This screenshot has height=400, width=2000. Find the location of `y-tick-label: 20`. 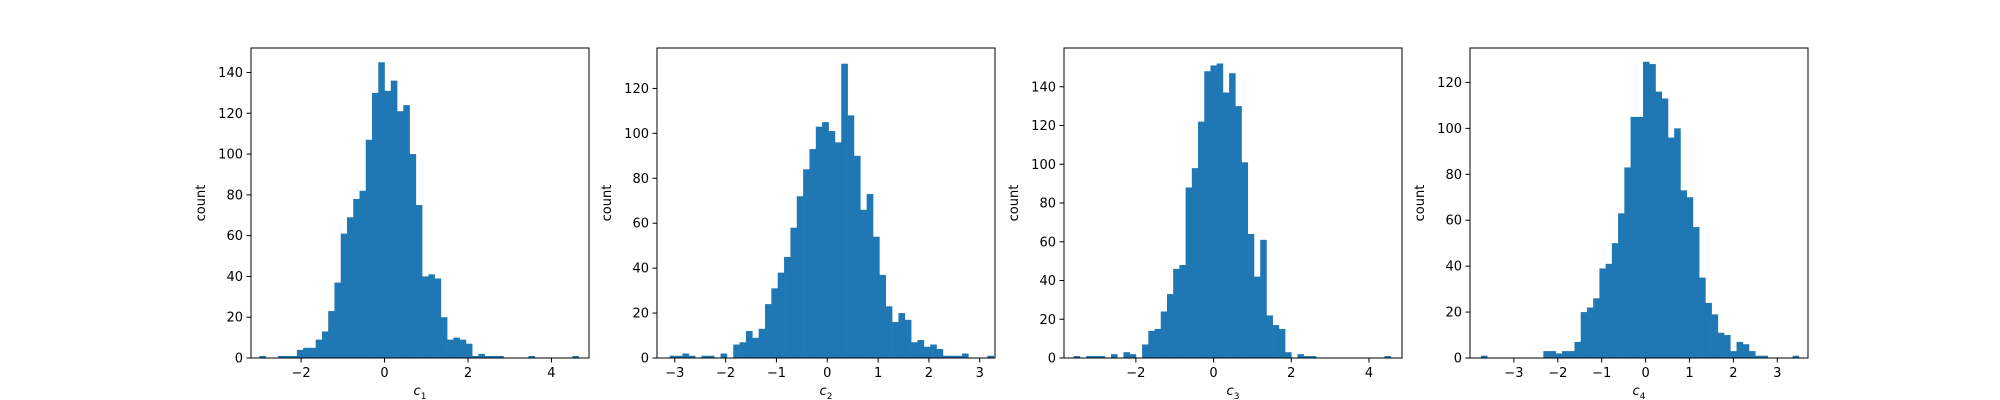

y-tick-label: 20 is located at coordinates (1047, 320).